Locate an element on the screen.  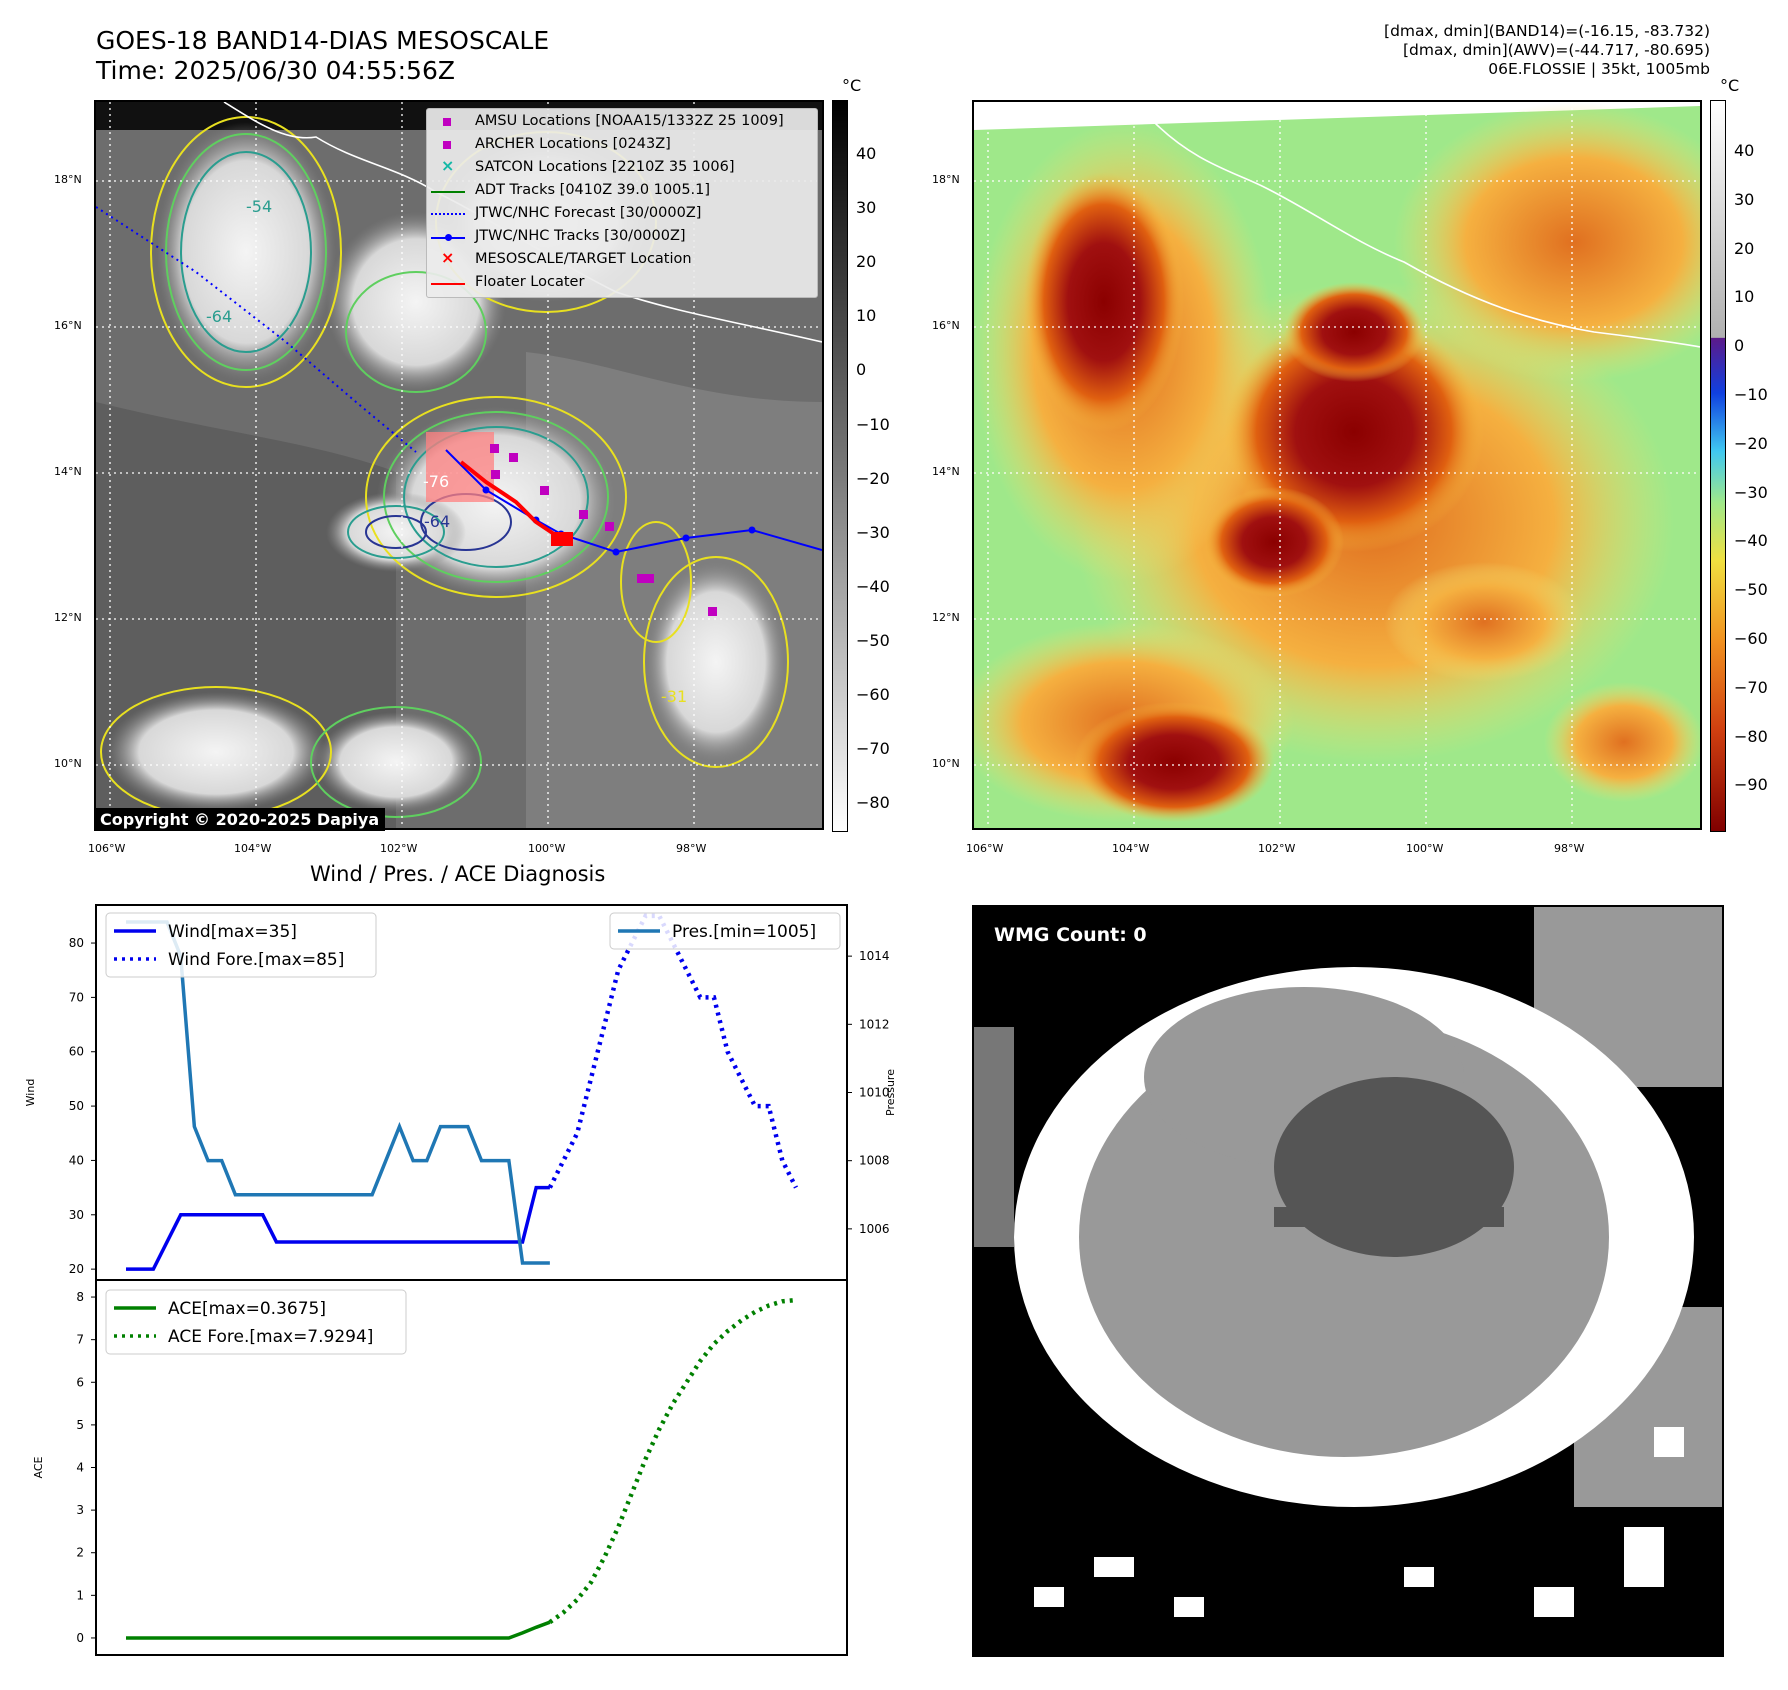
contour-label: -54 is located at coordinates (259, 206).